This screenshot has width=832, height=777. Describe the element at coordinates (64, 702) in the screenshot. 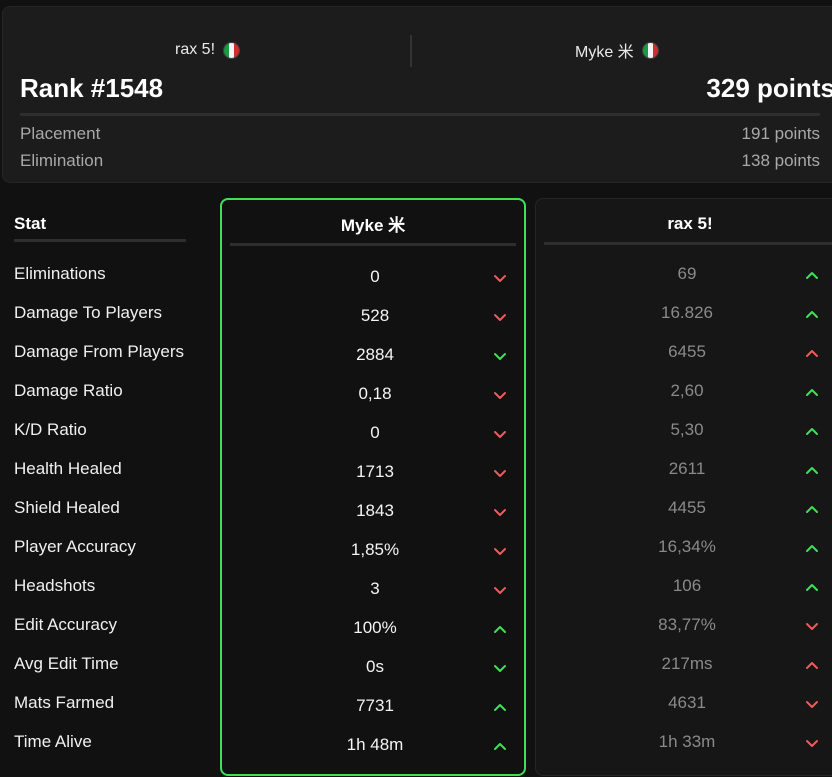

I see `stat-label: Mats Farmed` at that location.